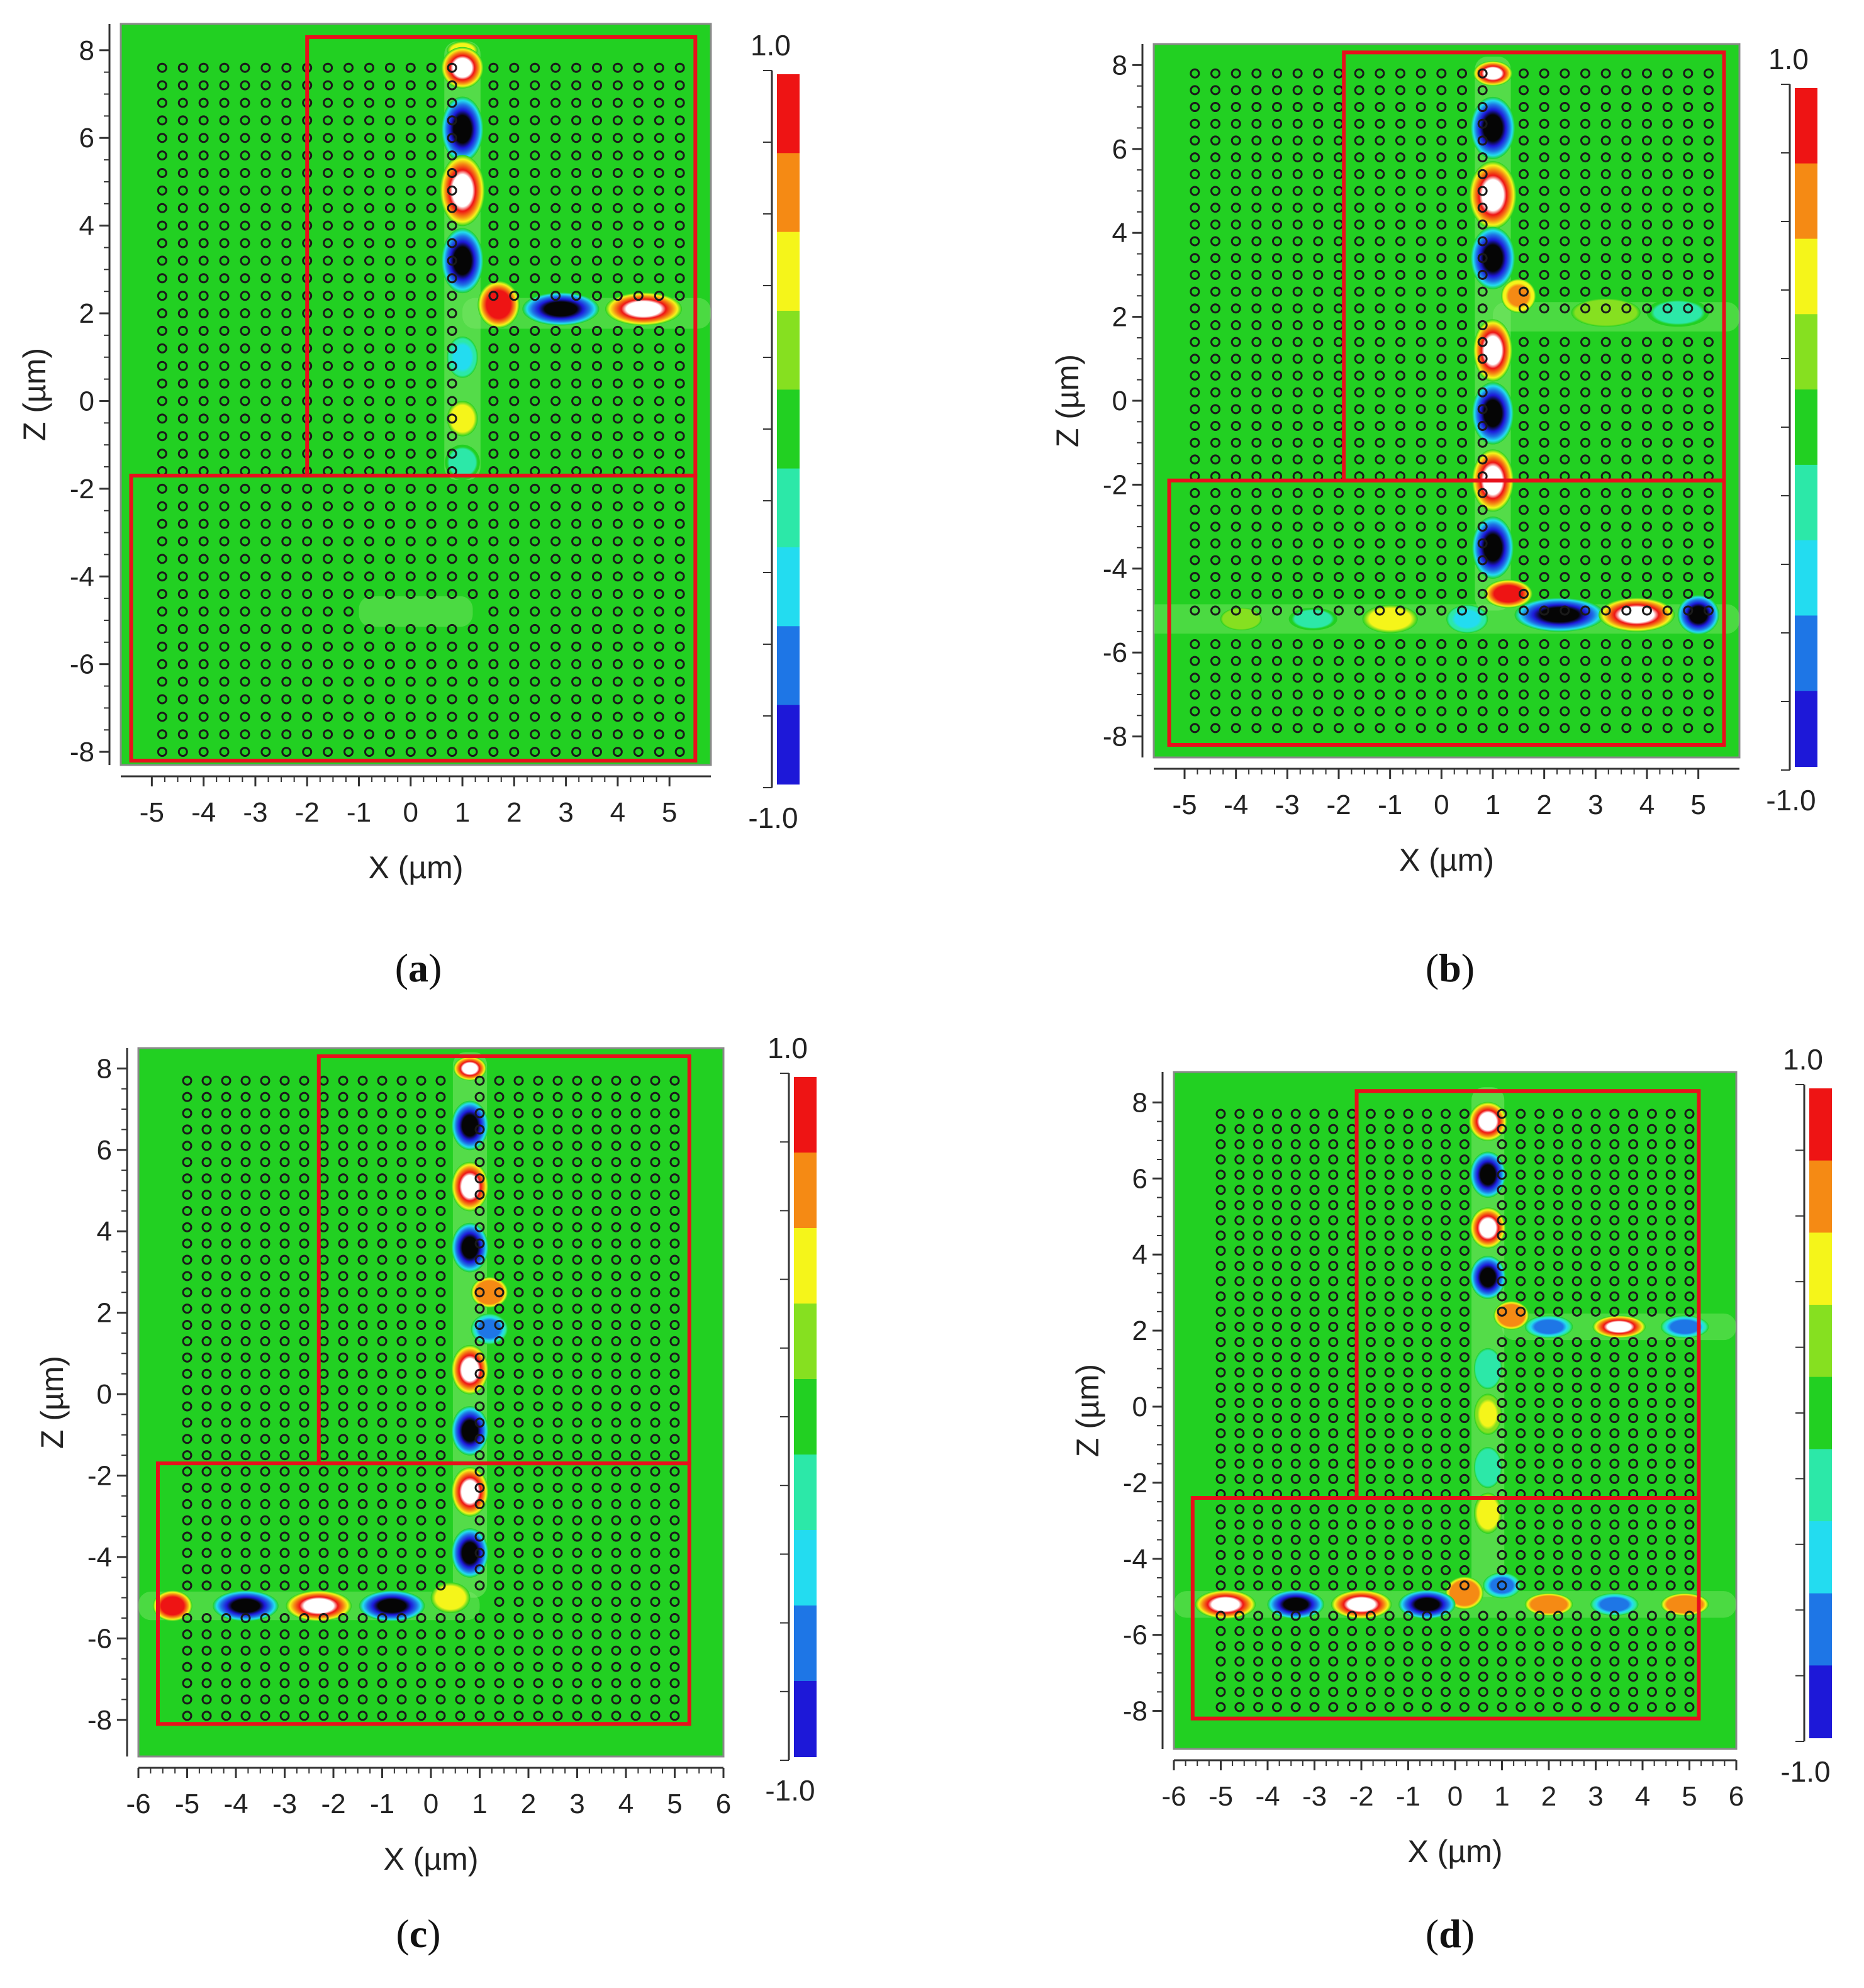 This screenshot has height=1988, width=1864. What do you see at coordinates (576, 1804) in the screenshot?
I see `x-tick-label: 3` at bounding box center [576, 1804].